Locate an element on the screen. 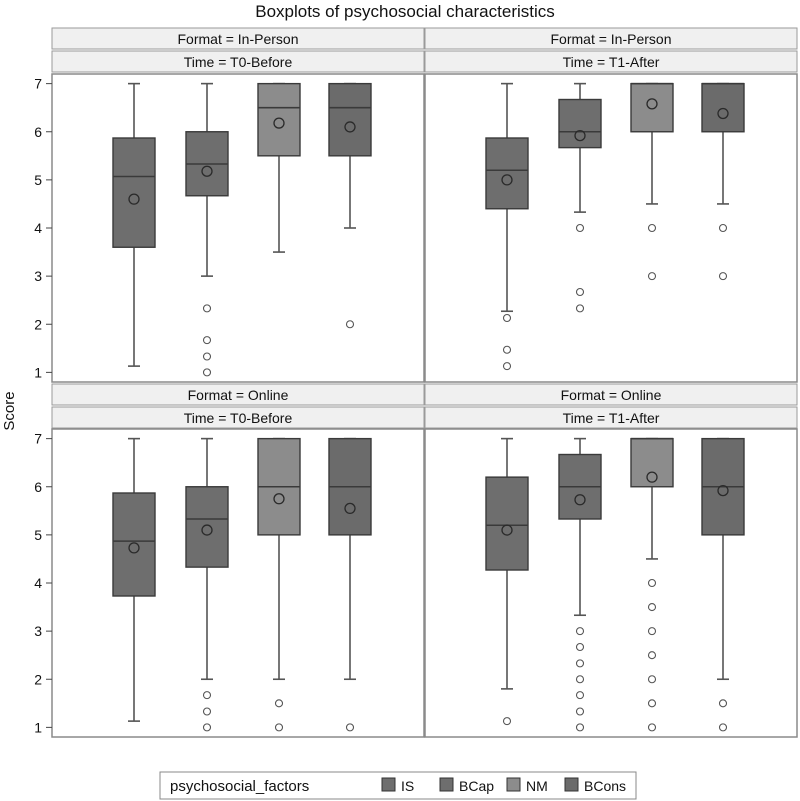  legend-item-bcons: BCons is located at coordinates (595, 785).